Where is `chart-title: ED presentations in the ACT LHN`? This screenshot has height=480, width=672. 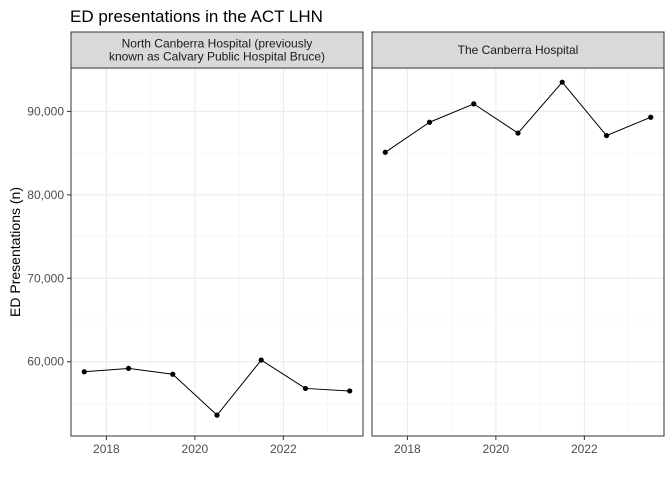
chart-title: ED presentations in the ACT LHN is located at coordinates (196, 16).